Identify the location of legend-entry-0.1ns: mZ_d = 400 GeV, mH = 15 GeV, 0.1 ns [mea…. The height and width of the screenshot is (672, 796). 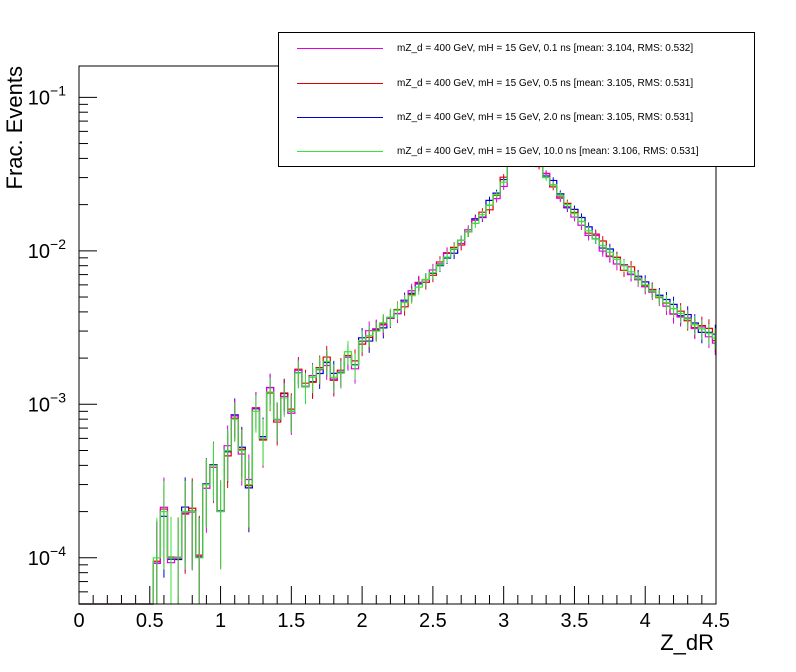
(516, 49).